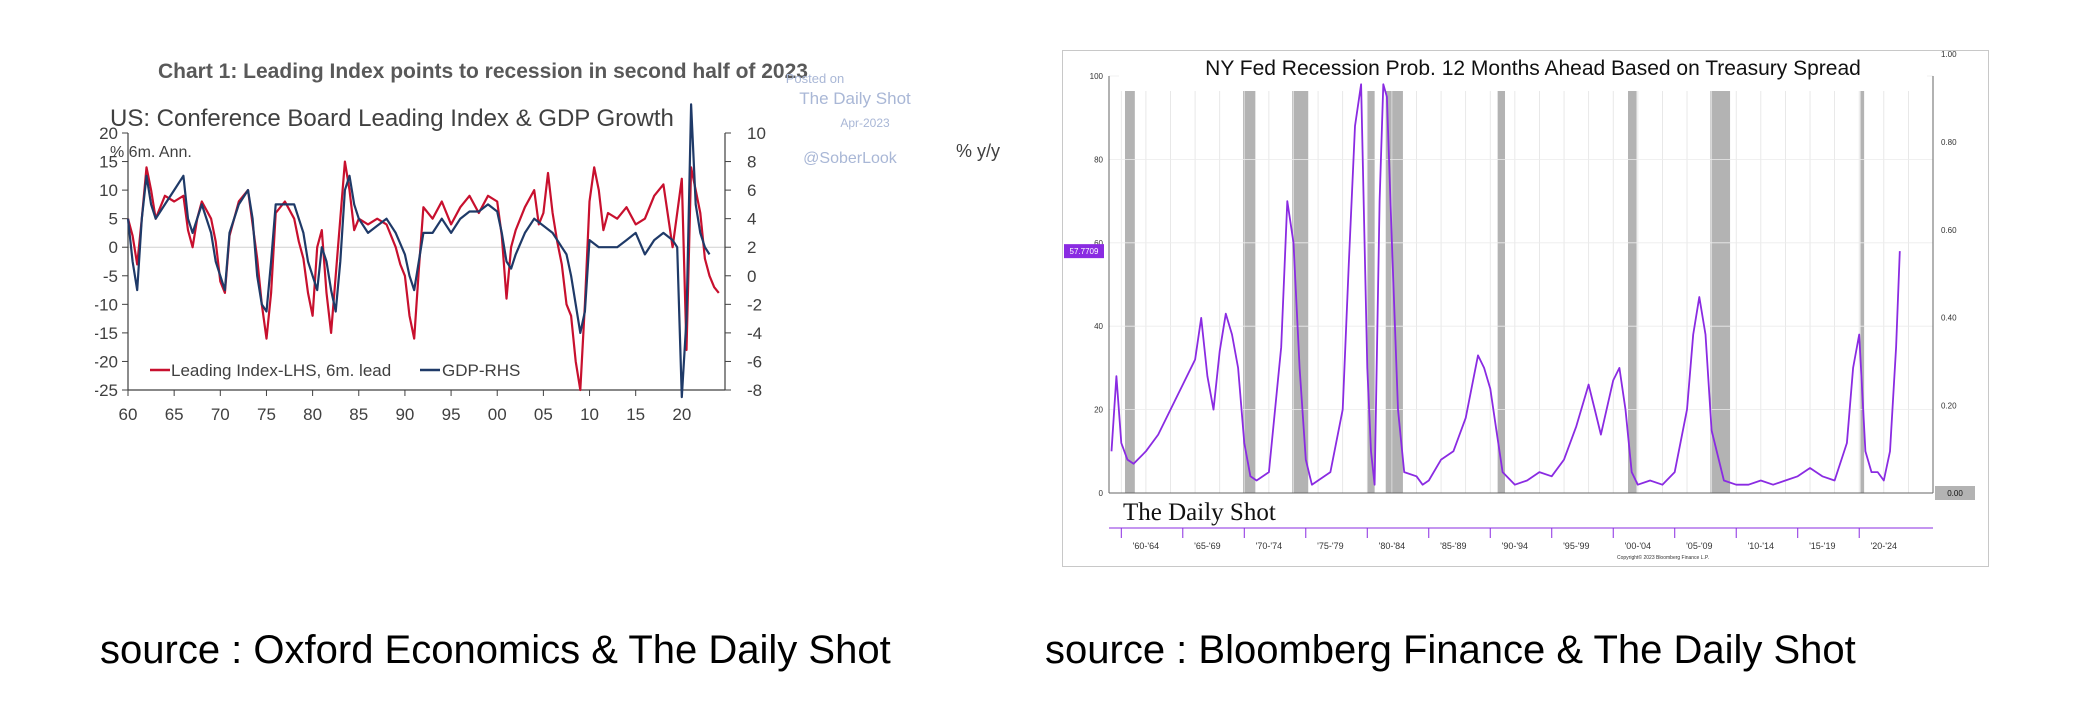 The width and height of the screenshot is (2083, 722). What do you see at coordinates (1949, 318) in the screenshot?
I see `right-y-tick-label: 0.40` at bounding box center [1949, 318].